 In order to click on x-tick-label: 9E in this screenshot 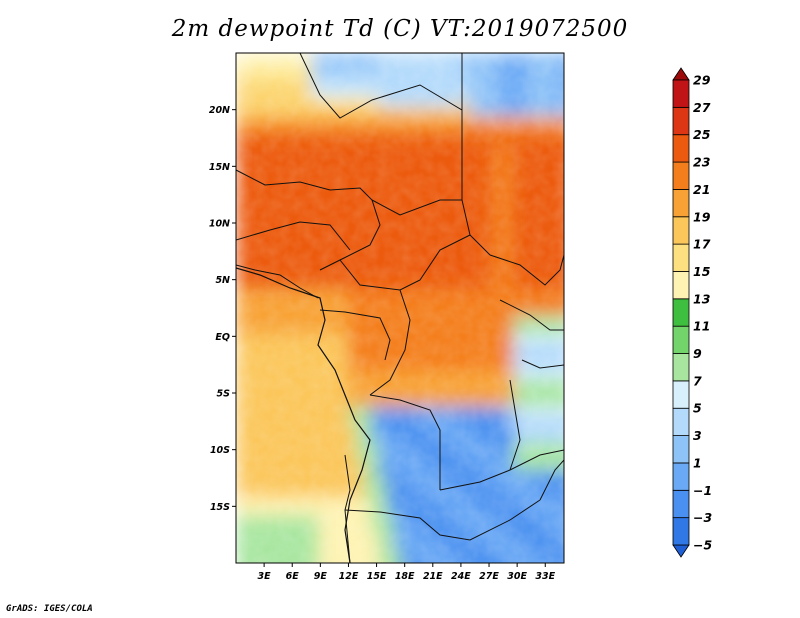, I will do `click(321, 576)`.